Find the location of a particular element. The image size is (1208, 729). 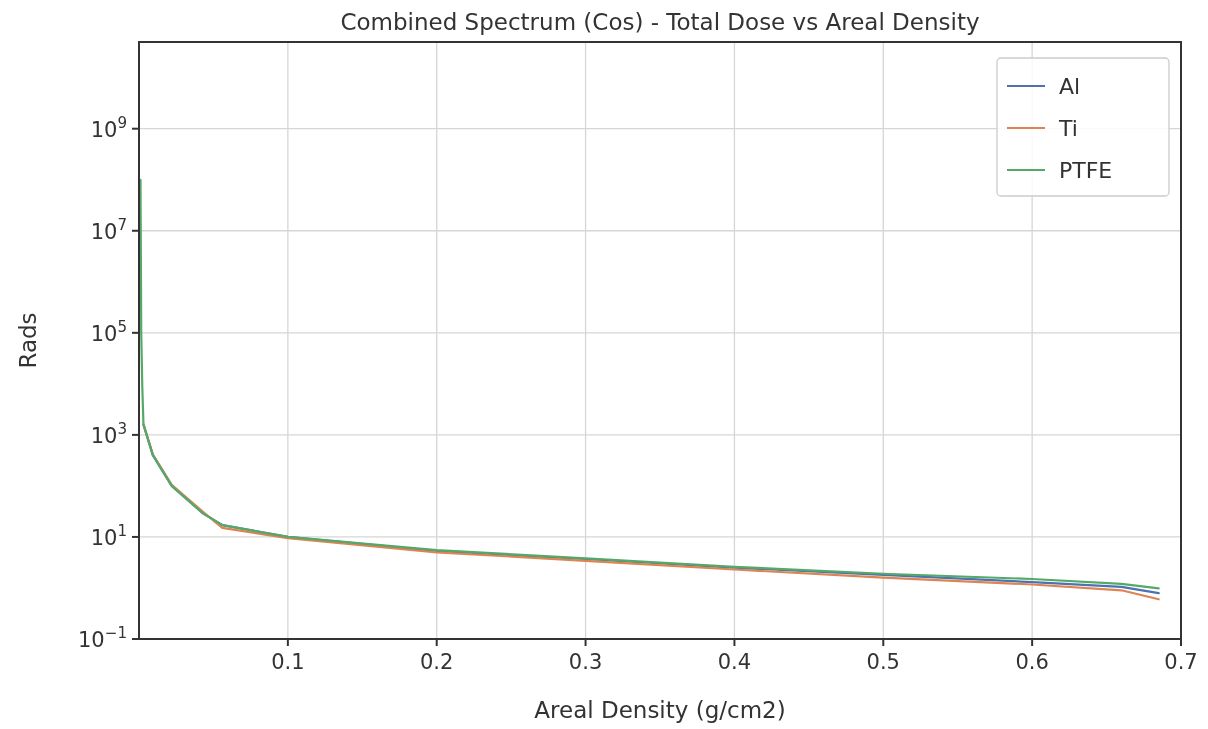

legend-label: Ti is located at coordinates (1068, 128).